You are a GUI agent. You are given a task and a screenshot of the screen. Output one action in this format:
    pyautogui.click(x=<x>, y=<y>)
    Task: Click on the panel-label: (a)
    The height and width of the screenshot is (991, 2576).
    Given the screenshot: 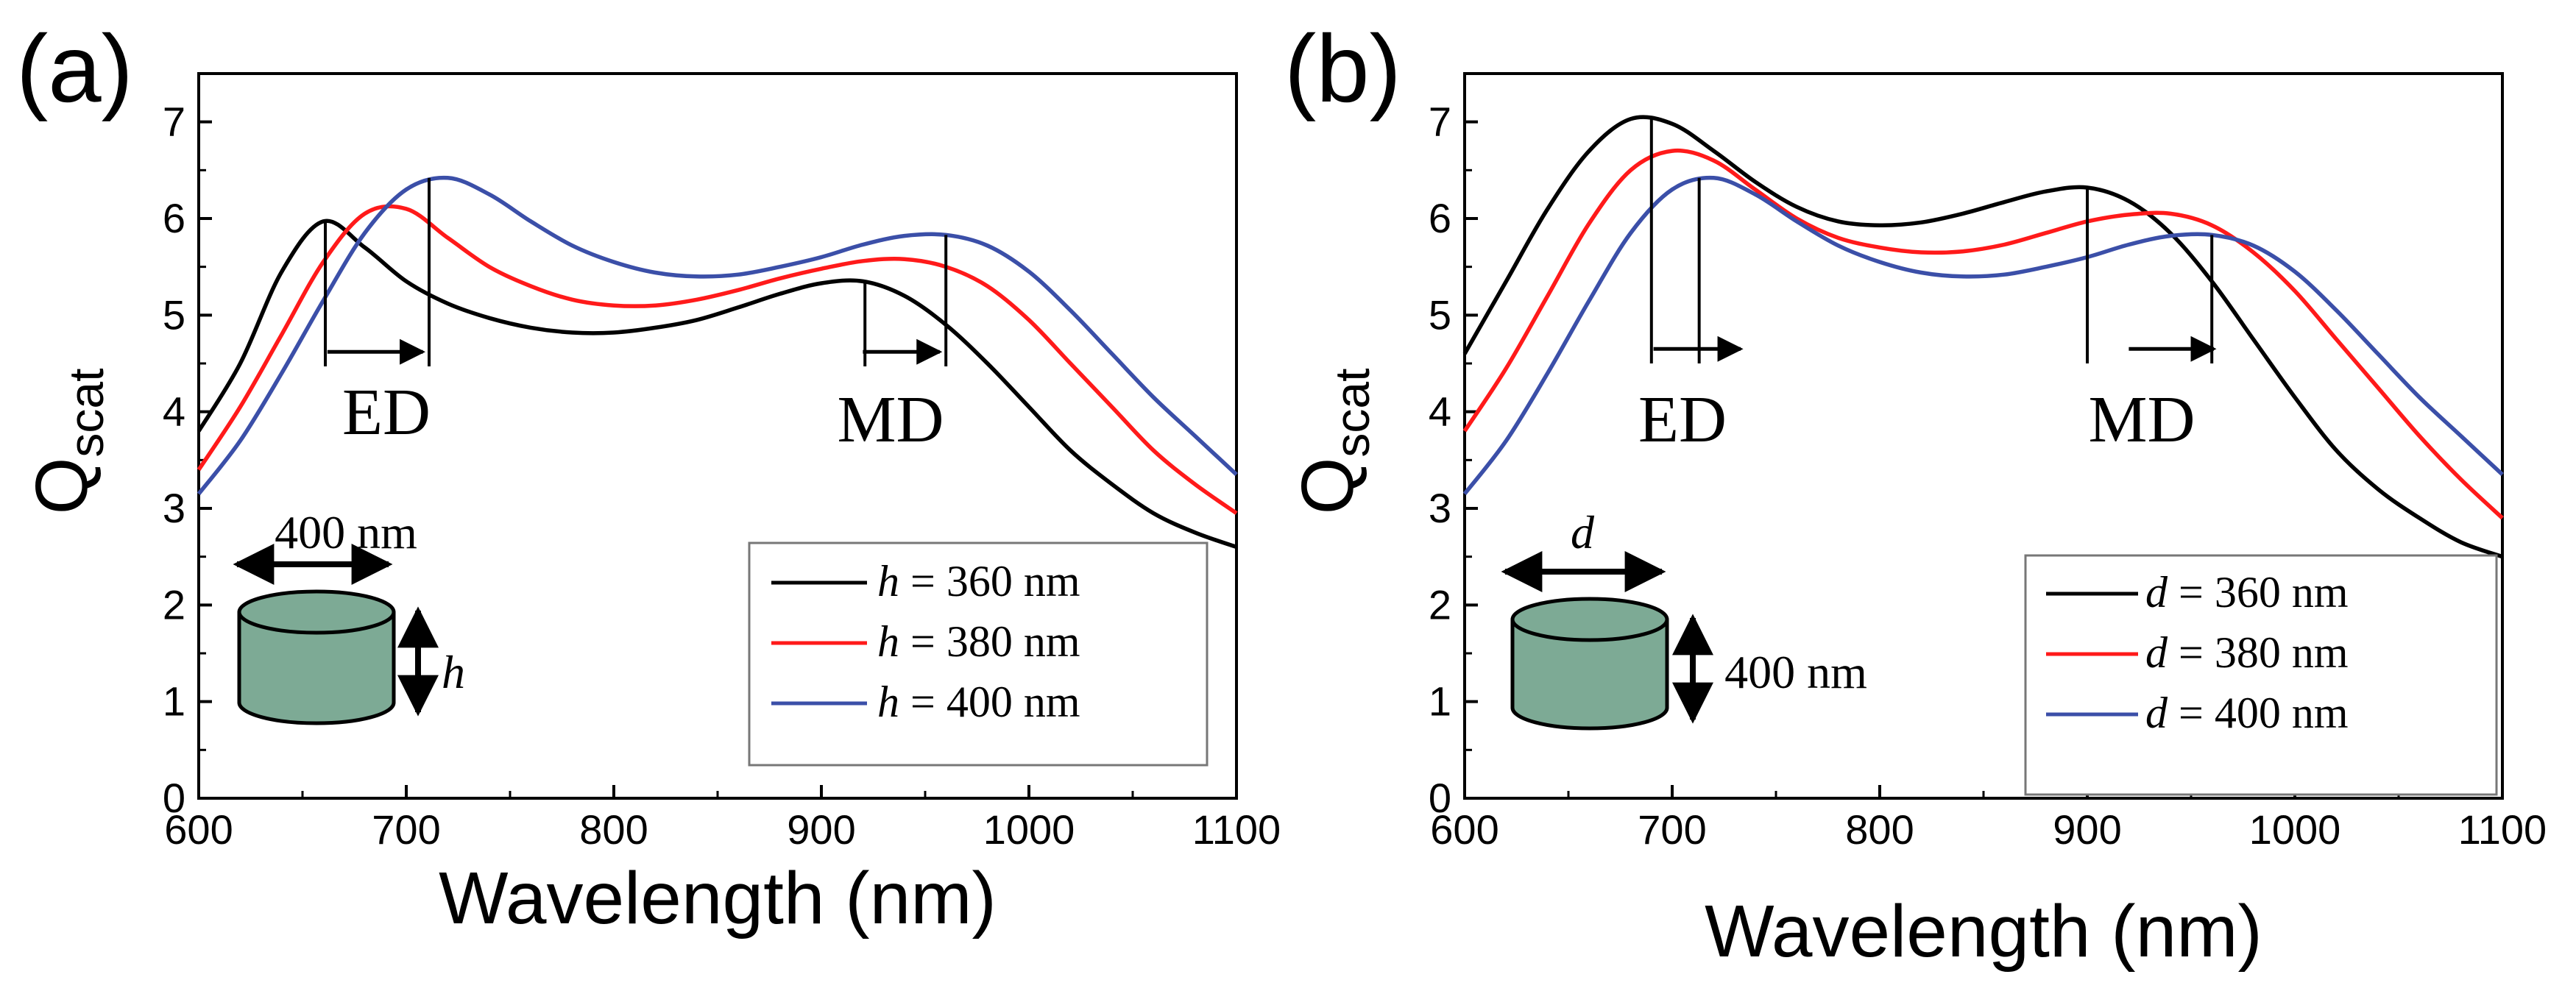 What is the action you would take?
    pyautogui.click(x=74, y=68)
    